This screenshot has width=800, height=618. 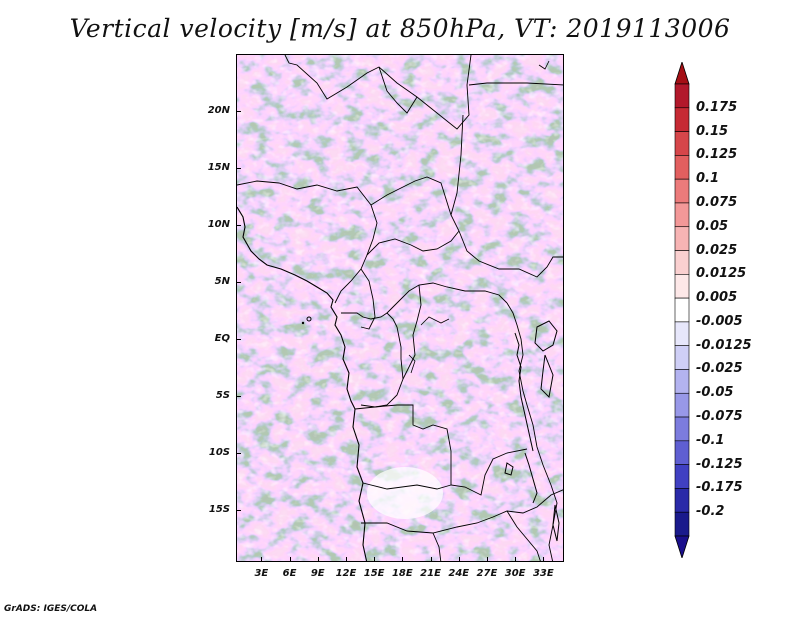 I want to click on calm-region, so click(x=405, y=493).